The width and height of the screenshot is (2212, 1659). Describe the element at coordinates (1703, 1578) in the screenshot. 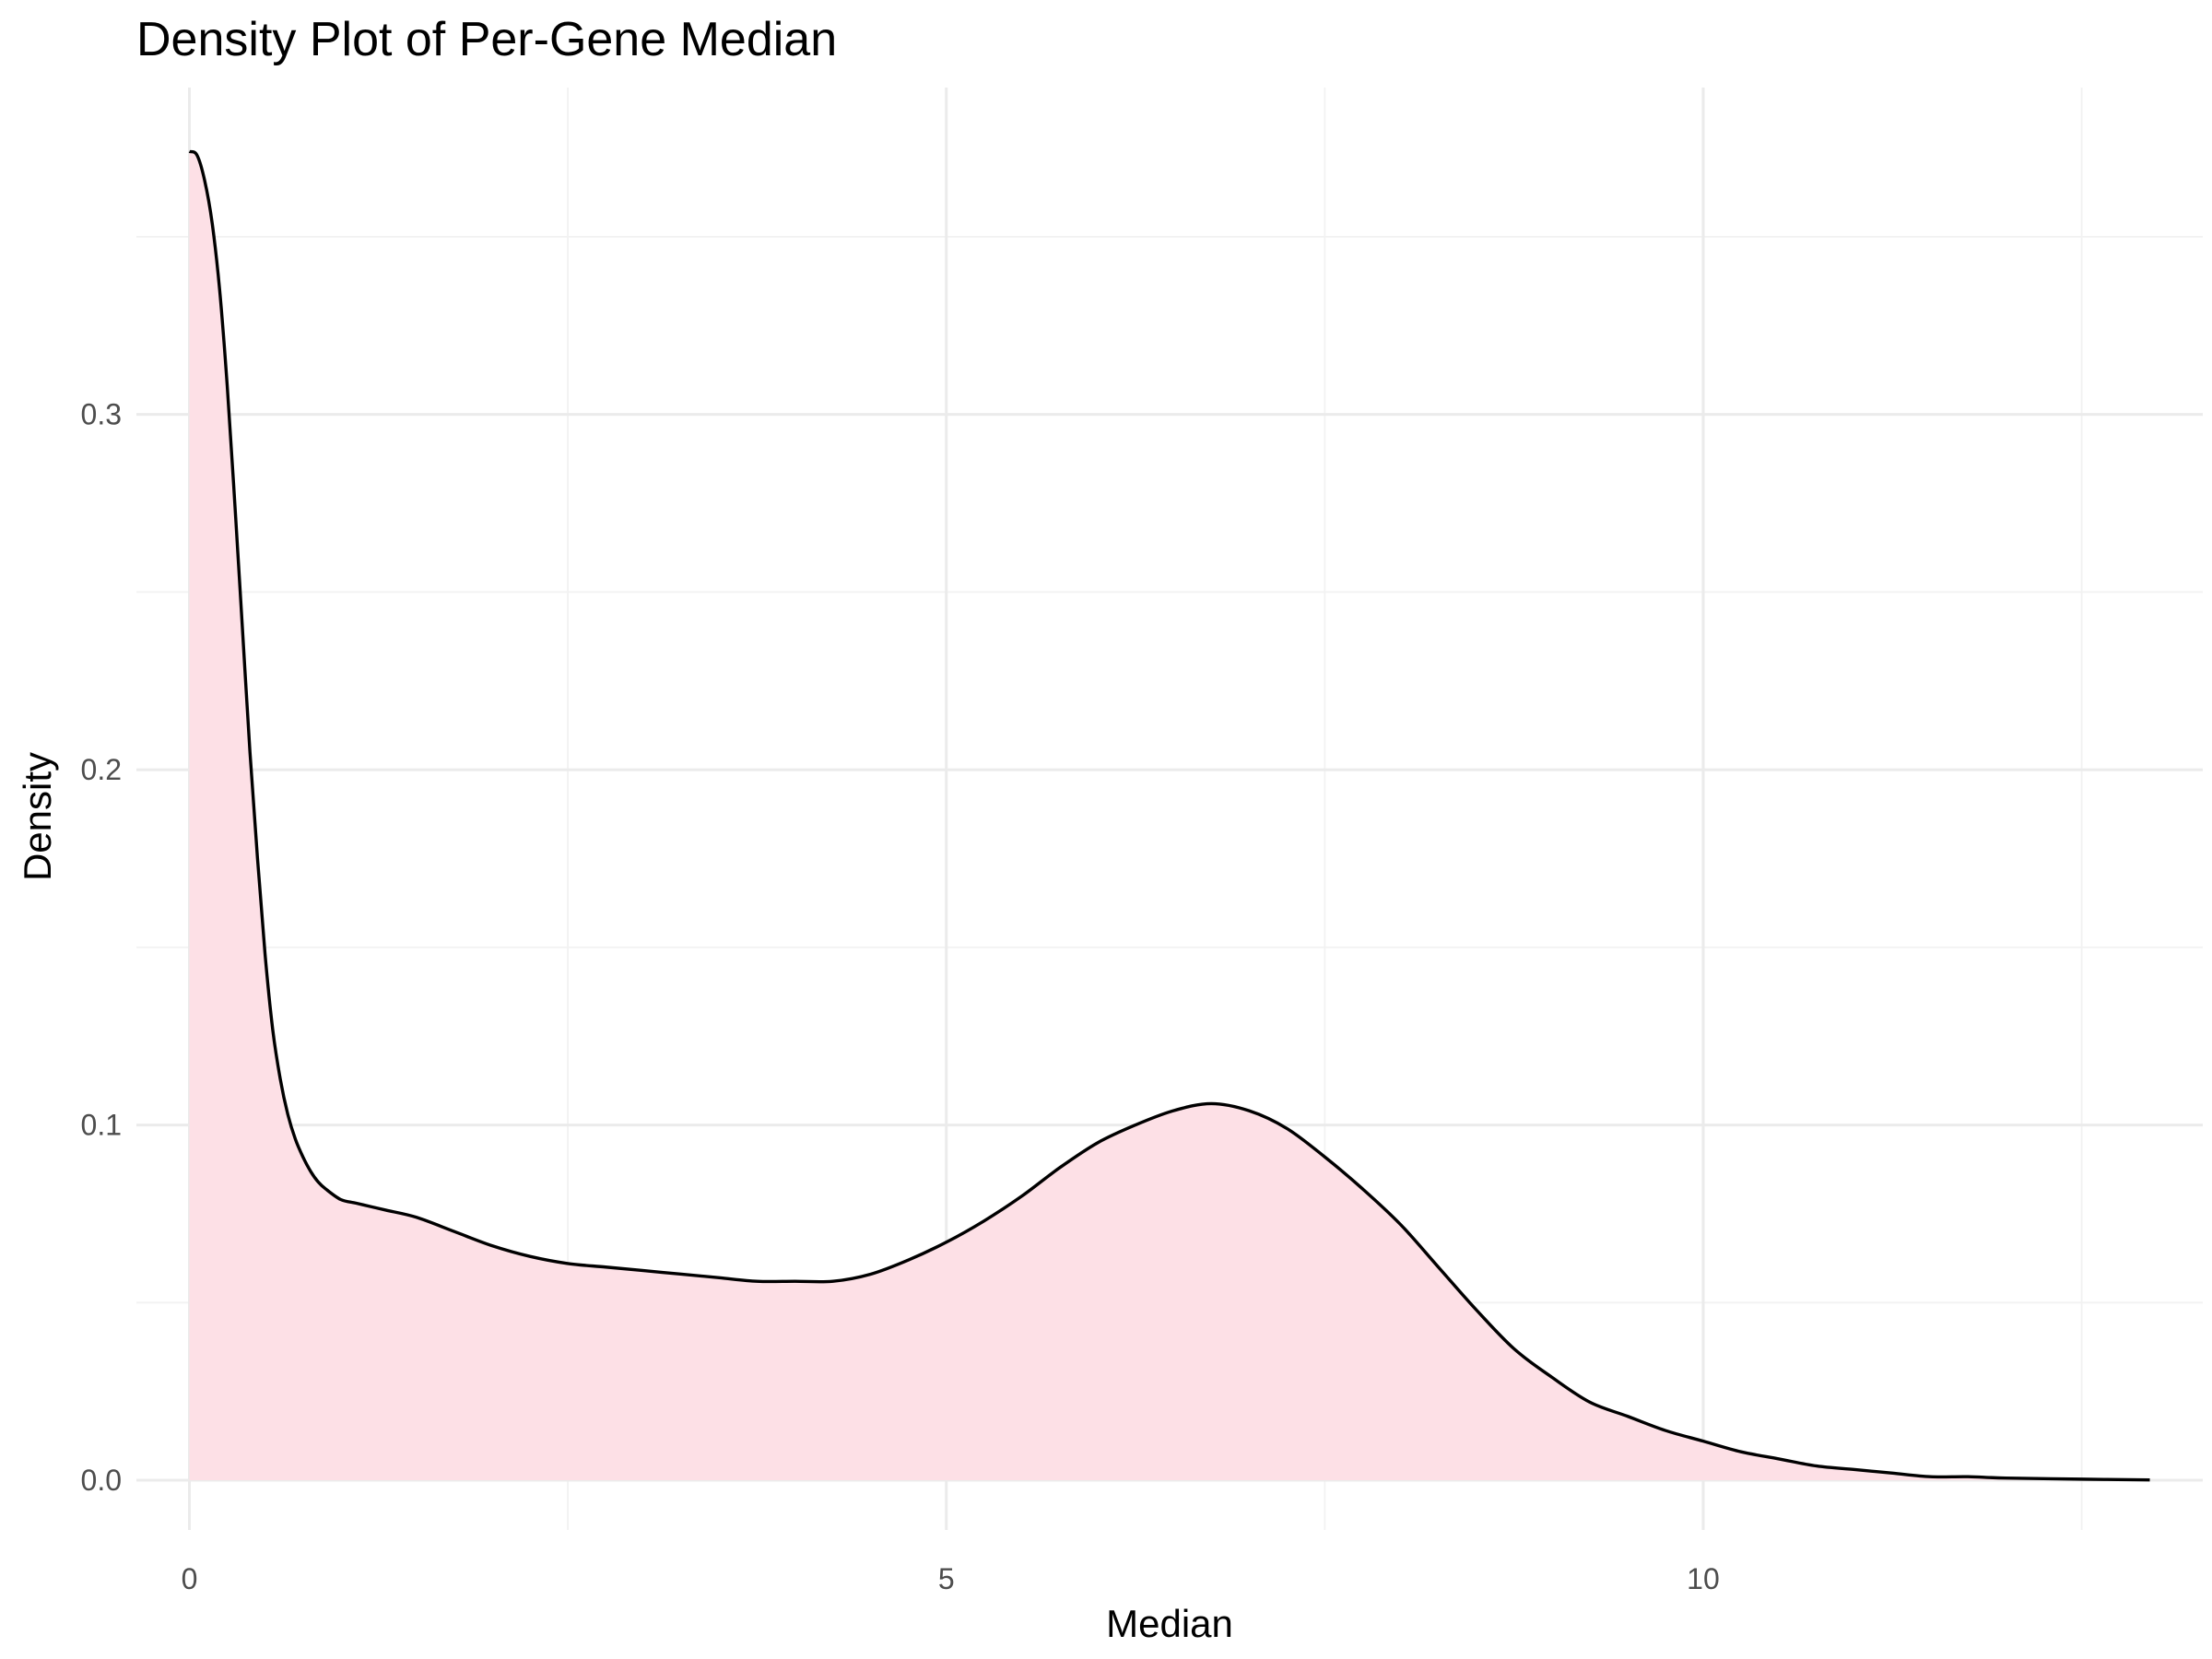

I see `x-tick-label: 10` at that location.